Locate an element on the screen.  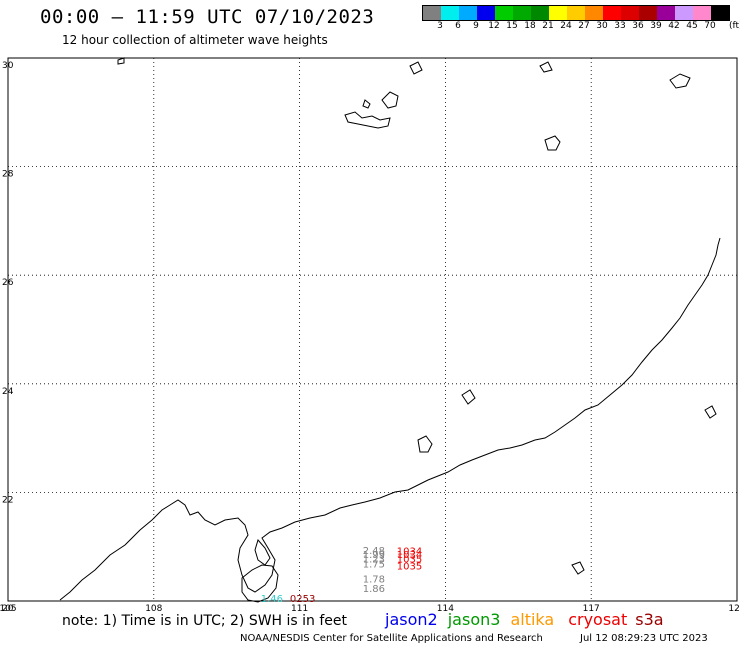
color-scale-label: 6 is located at coordinates (458, 26).